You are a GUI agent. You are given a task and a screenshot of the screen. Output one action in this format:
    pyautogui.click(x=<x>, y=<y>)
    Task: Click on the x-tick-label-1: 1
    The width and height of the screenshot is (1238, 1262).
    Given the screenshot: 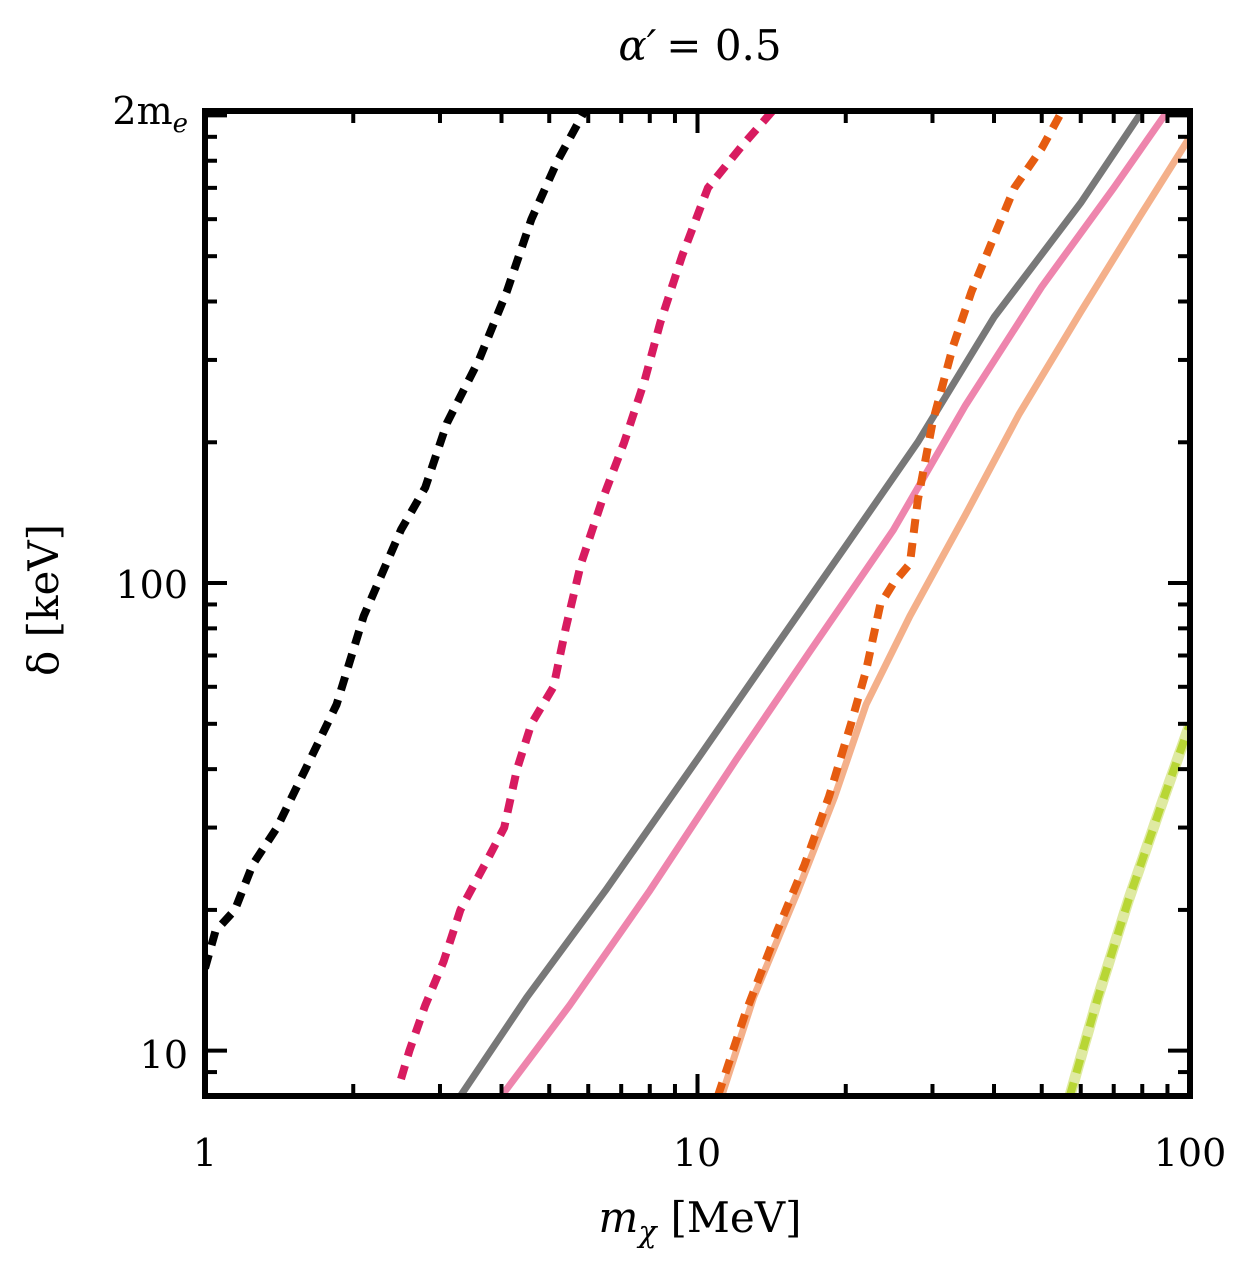 What is the action you would take?
    pyautogui.click(x=205, y=1153)
    